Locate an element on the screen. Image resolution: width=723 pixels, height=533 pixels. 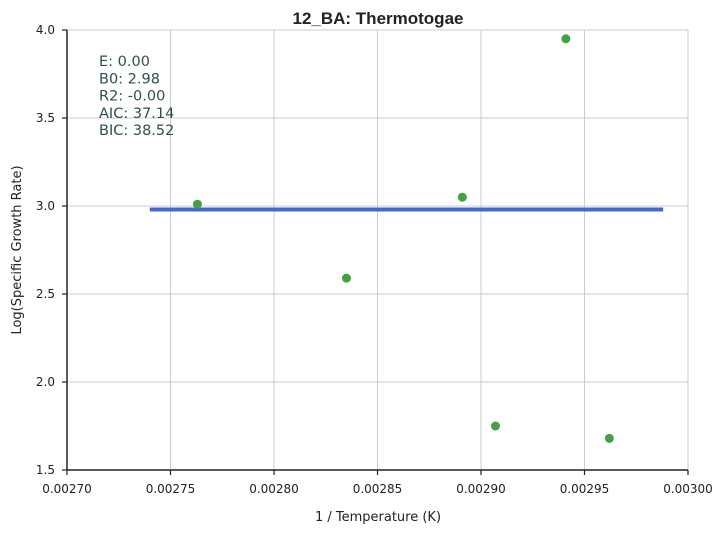
x-tick-label: 0.00295 is located at coordinates (585, 489).